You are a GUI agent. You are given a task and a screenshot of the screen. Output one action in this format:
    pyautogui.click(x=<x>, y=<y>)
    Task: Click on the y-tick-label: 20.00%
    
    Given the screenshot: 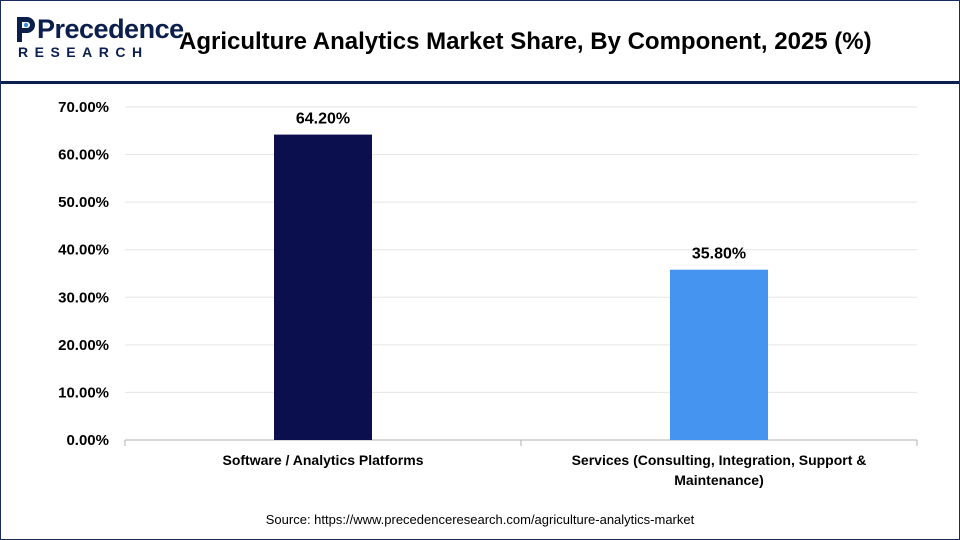 What is the action you would take?
    pyautogui.click(x=83, y=345)
    